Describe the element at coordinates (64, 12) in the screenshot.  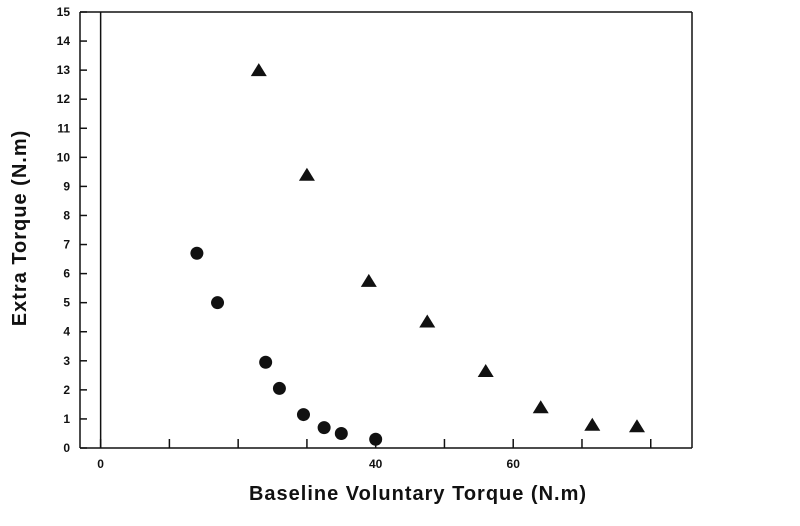
I see `y-tick-label: 15` at that location.